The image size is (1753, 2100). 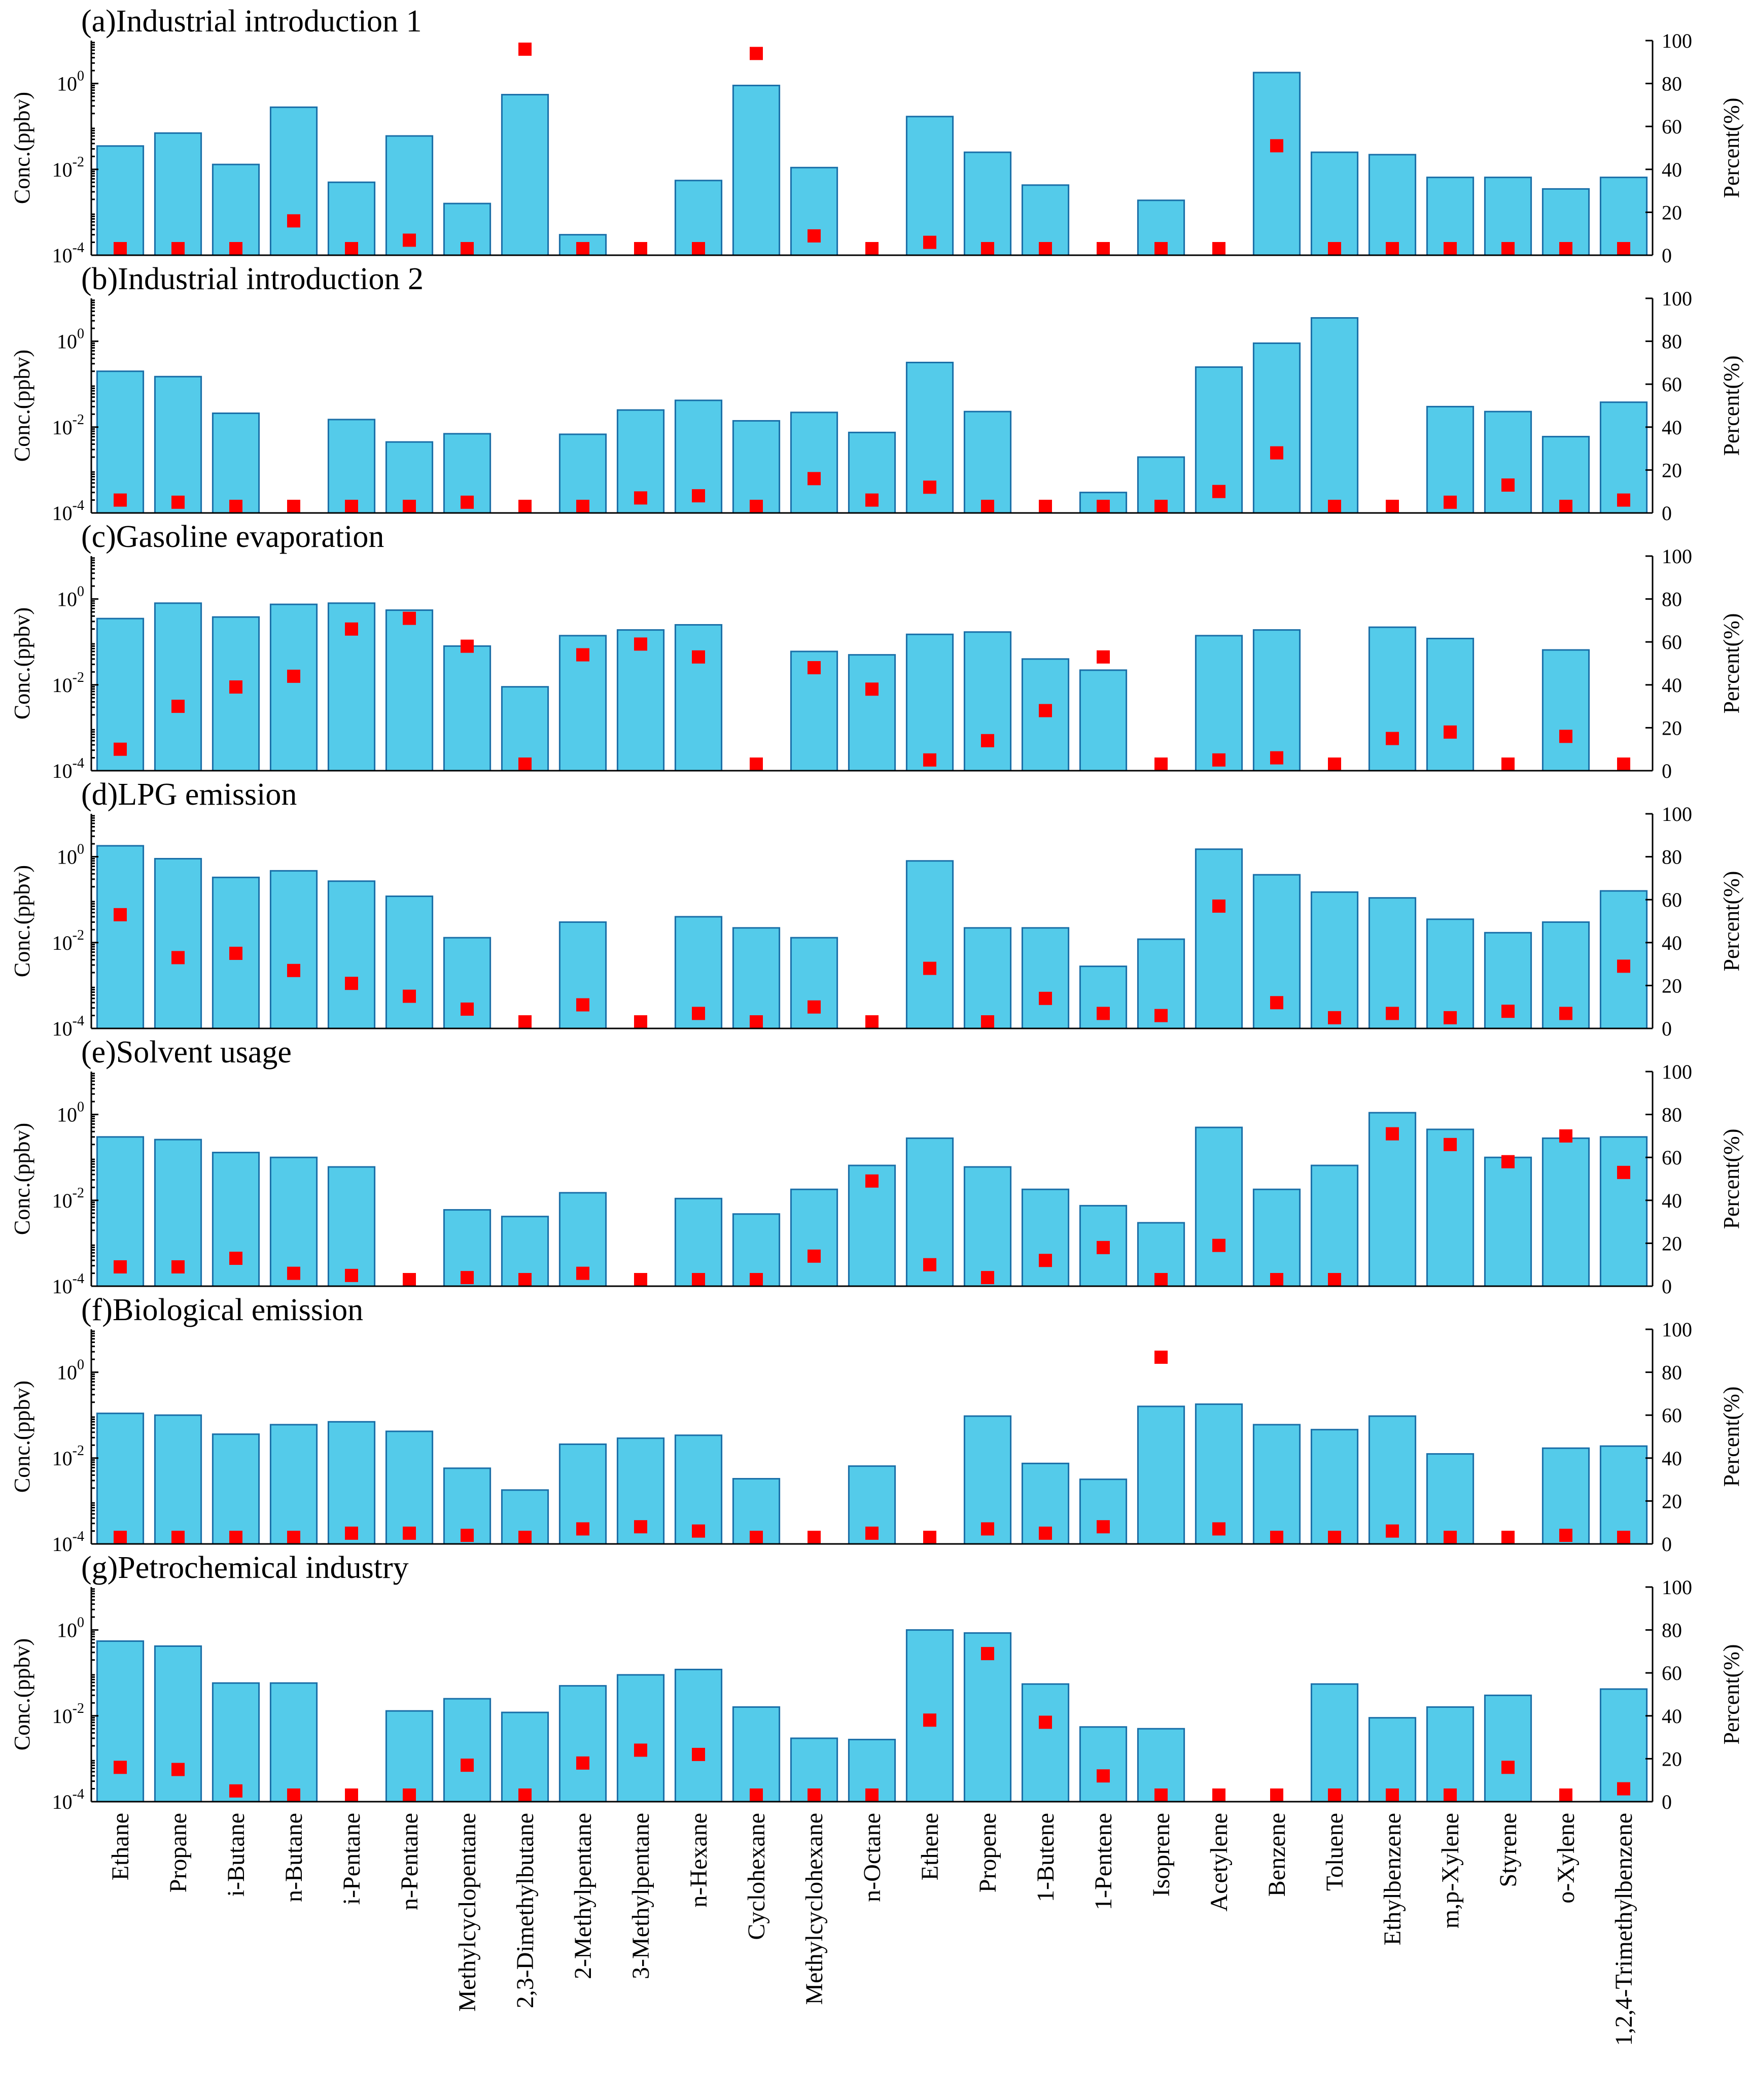 What do you see at coordinates (698, 496) in the screenshot?
I see `percent-marker-n-hexane` at bounding box center [698, 496].